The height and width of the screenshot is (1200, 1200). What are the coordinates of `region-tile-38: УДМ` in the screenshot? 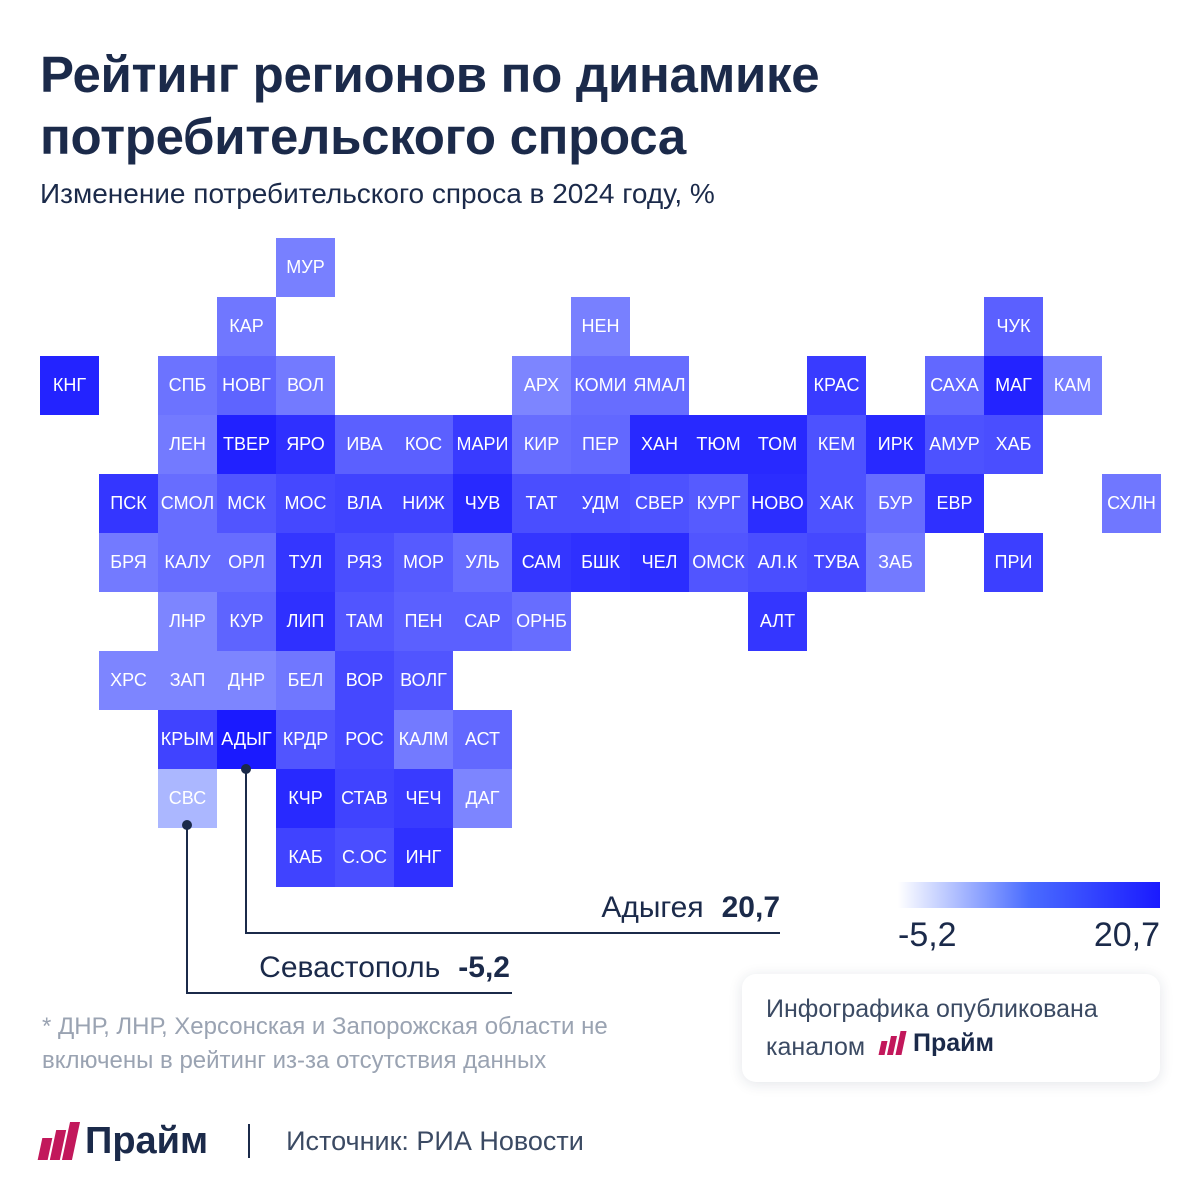 It's located at (600, 503).